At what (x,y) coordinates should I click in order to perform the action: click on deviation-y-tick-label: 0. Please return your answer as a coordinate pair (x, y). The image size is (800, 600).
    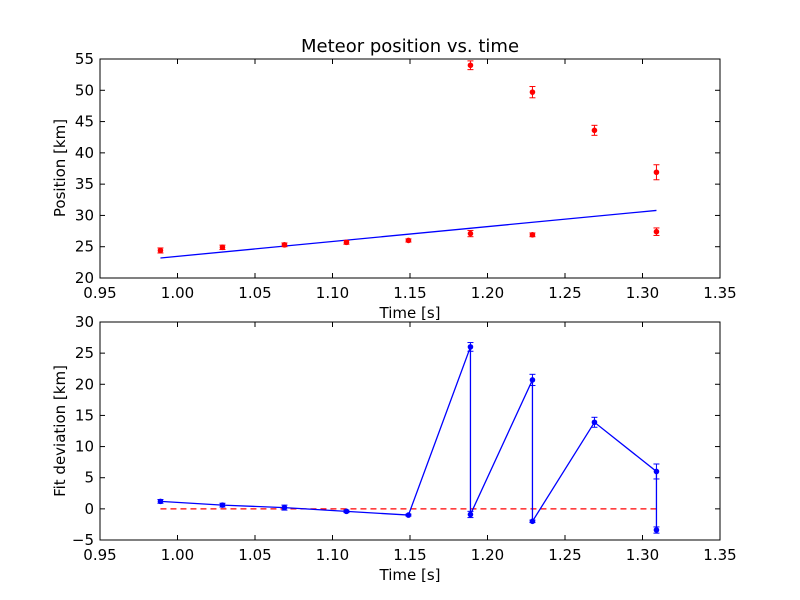
    Looking at the image, I should click on (89, 509).